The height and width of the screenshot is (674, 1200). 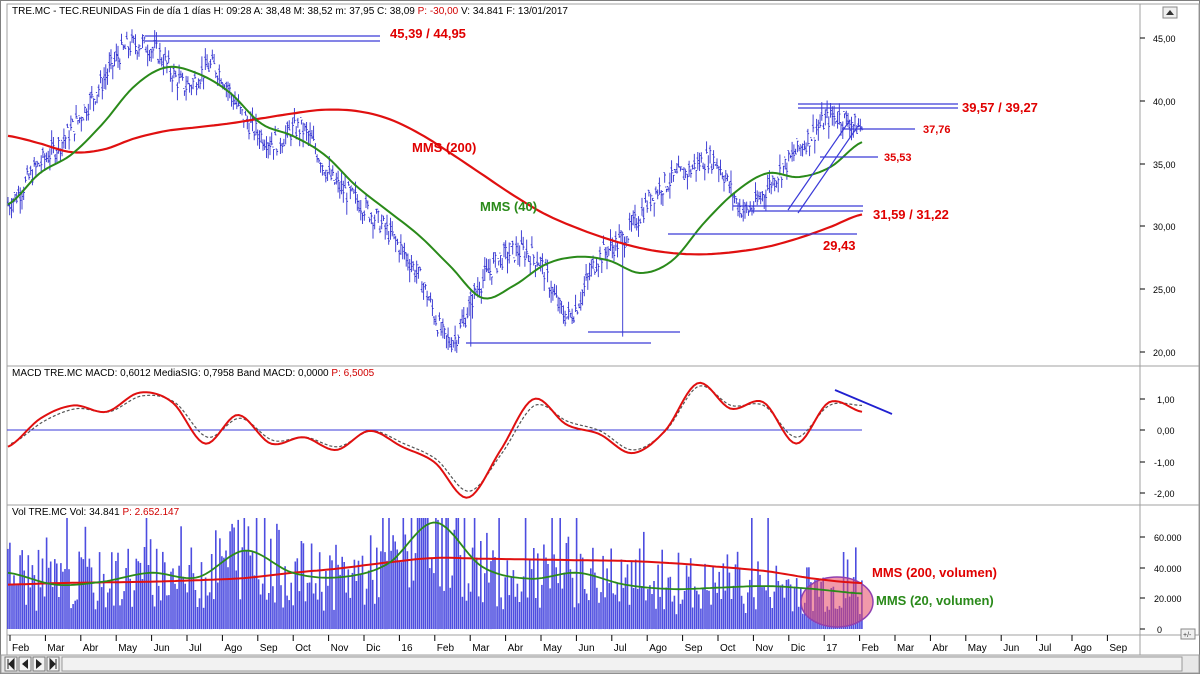 I want to click on scroll-up-button, so click(x=1170, y=12).